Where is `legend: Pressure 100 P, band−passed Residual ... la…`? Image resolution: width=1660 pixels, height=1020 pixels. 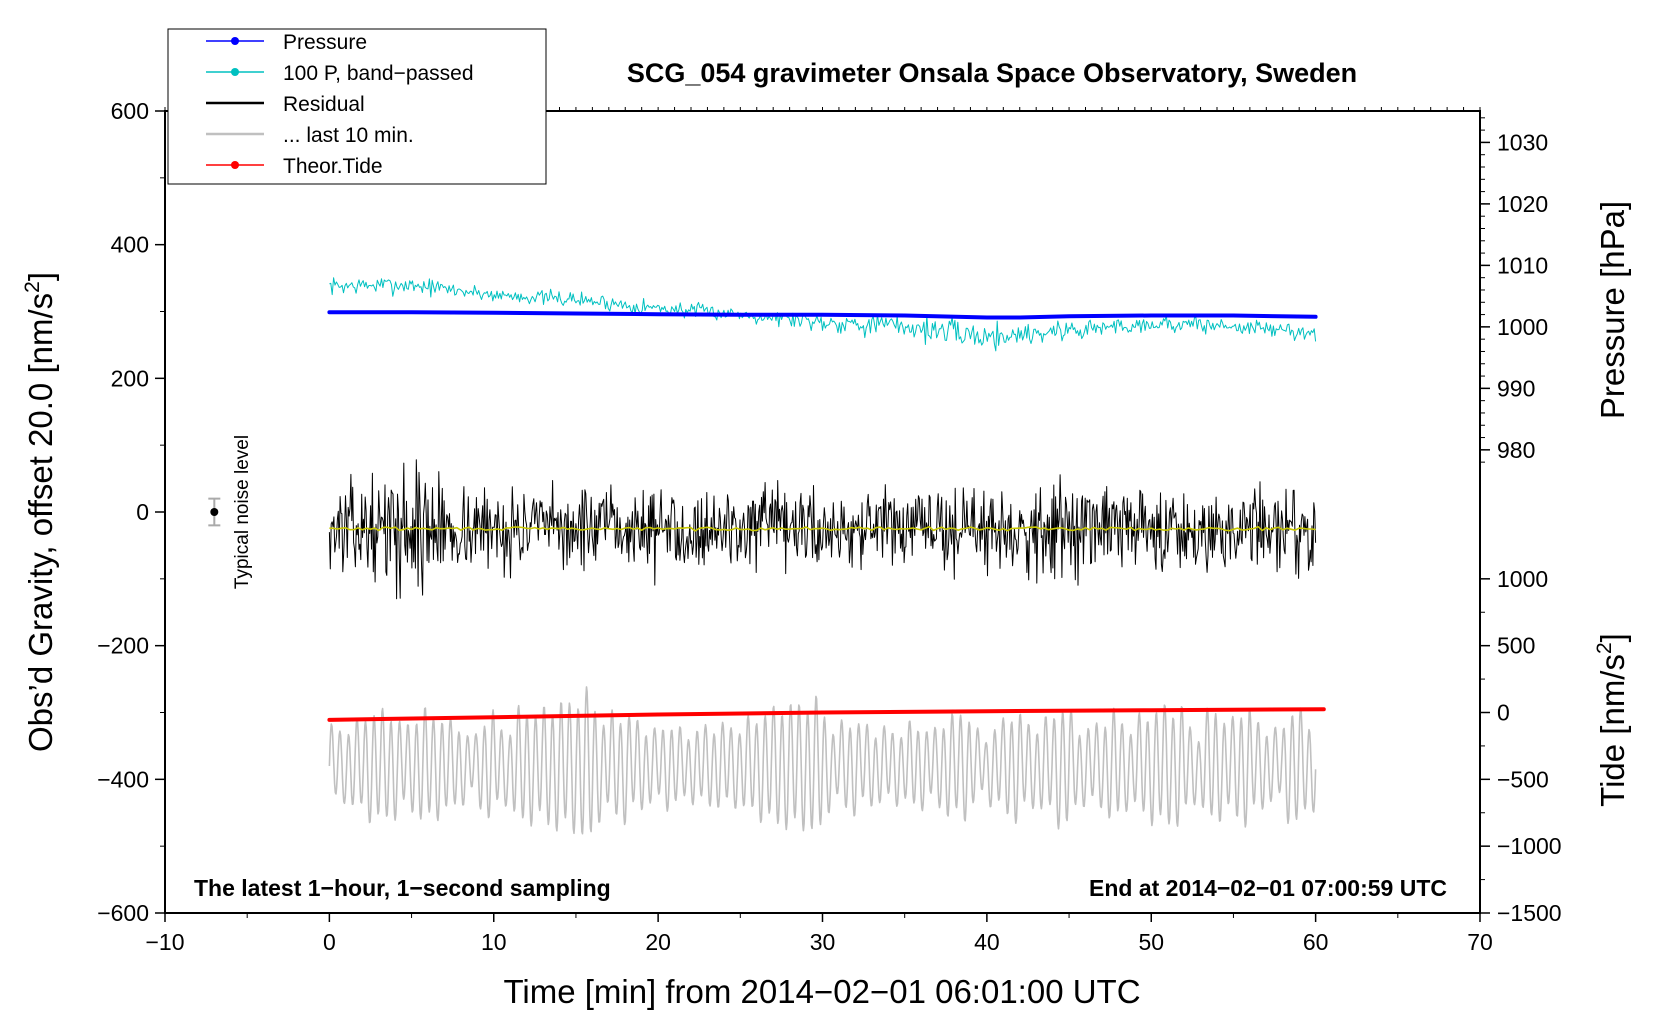
legend: Pressure 100 P, band−passed Residual ... la… is located at coordinates (357, 106).